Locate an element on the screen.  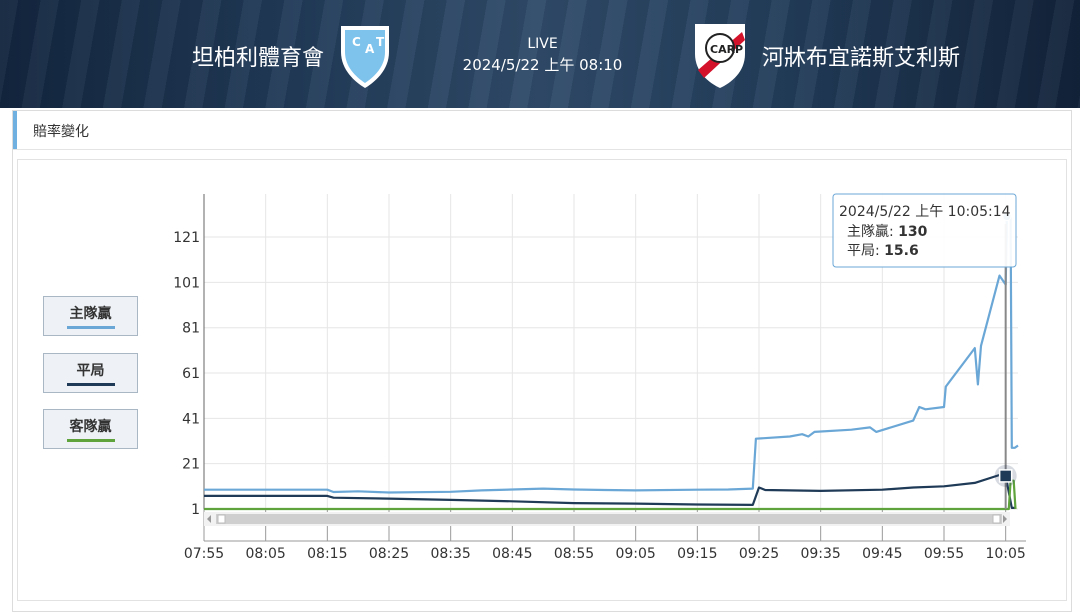
x-tick-label: 07:55 is located at coordinates (204, 554).